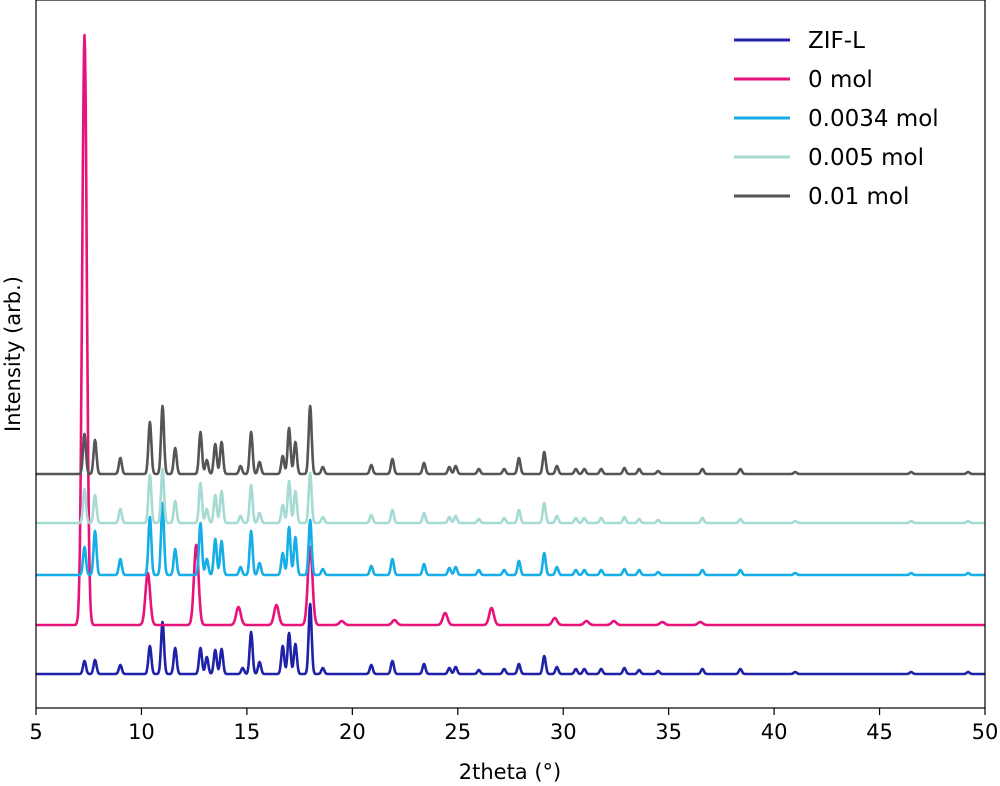  Describe the element at coordinates (457, 732) in the screenshot. I see `x-tick-label: 25` at that location.